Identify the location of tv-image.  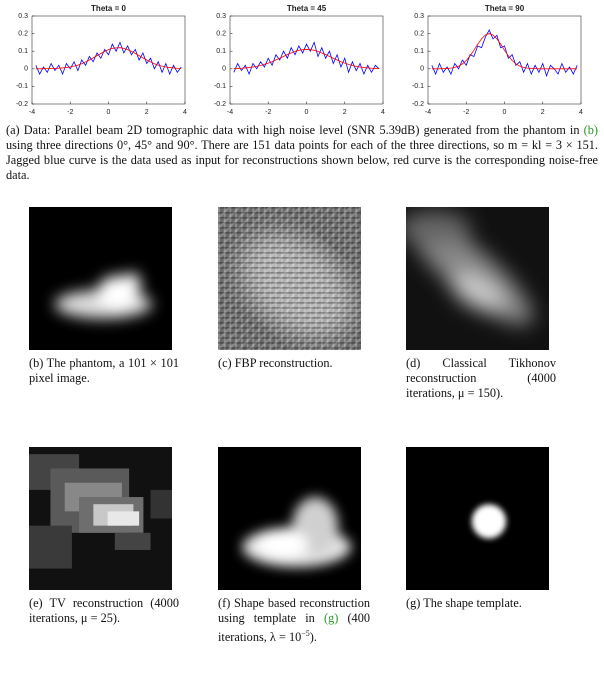
(100, 518).